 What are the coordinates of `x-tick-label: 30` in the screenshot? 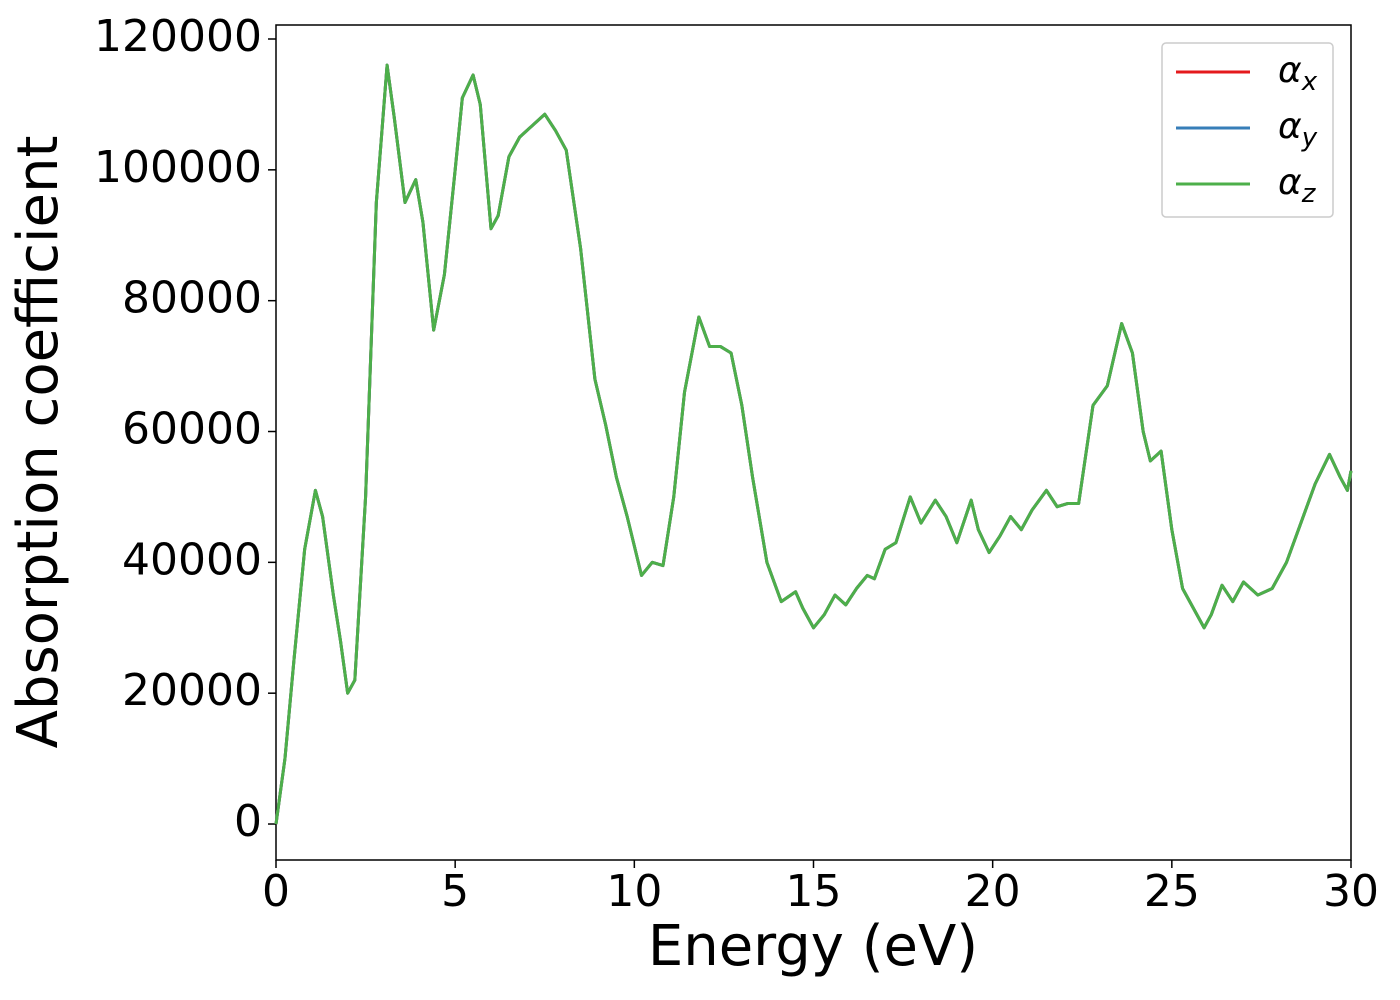 It's located at (1351, 891).